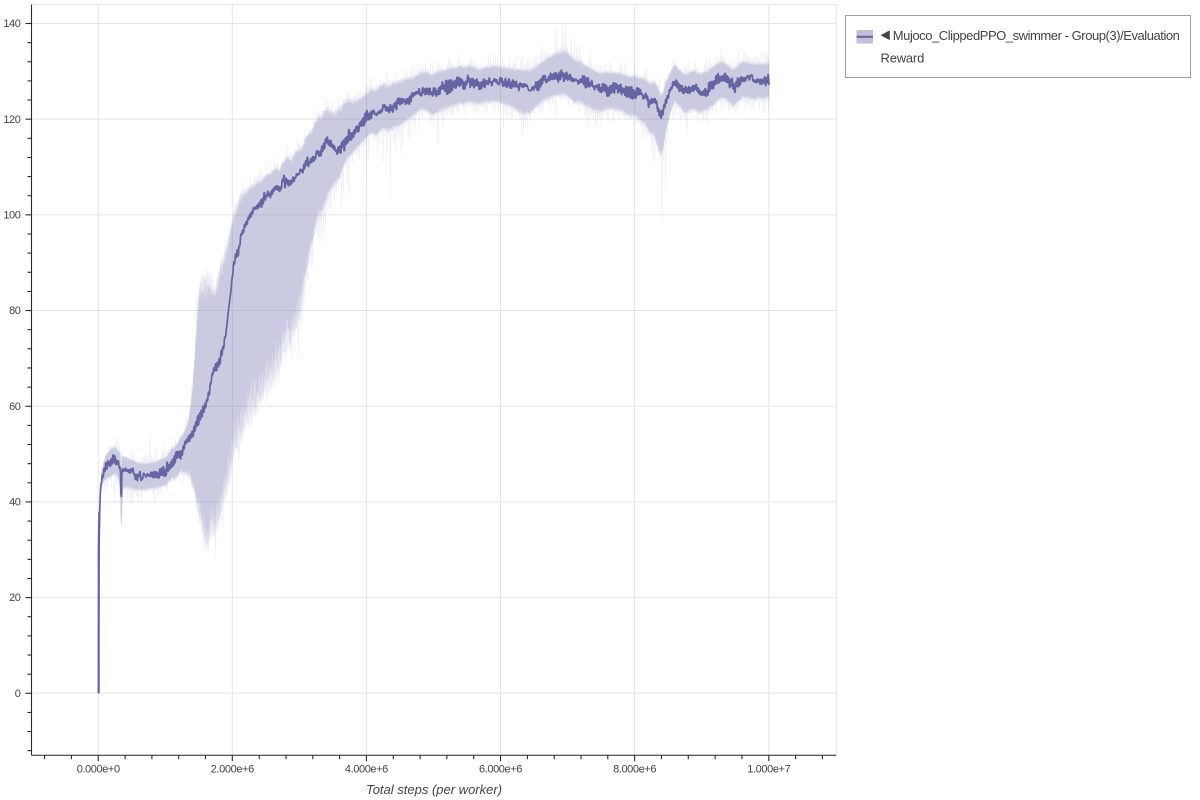 The width and height of the screenshot is (1200, 800). What do you see at coordinates (366, 770) in the screenshot?
I see `svg-text: 4.000e+6` at bounding box center [366, 770].